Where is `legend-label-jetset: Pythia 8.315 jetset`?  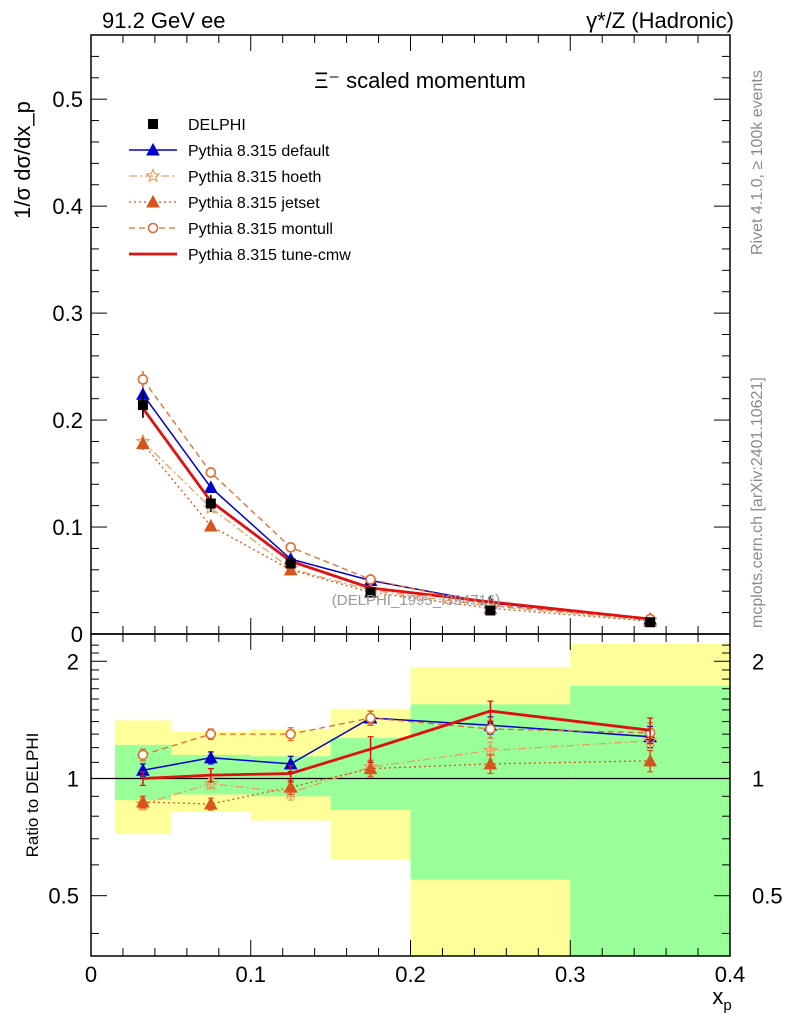 legend-label-jetset: Pythia 8.315 jetset is located at coordinates (254, 203).